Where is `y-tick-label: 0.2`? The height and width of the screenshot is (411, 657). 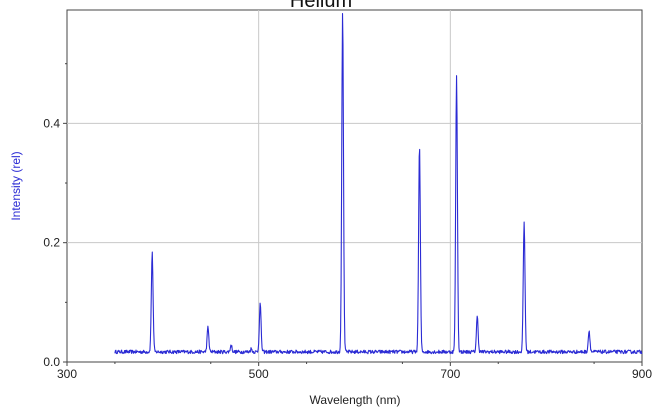 y-tick-label: 0.2 is located at coordinates (51, 243).